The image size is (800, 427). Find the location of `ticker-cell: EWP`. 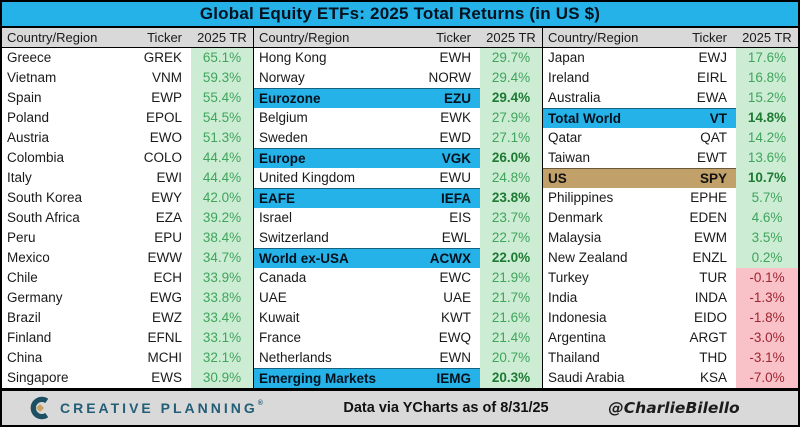

ticker-cell: EWP is located at coordinates (160, 98).